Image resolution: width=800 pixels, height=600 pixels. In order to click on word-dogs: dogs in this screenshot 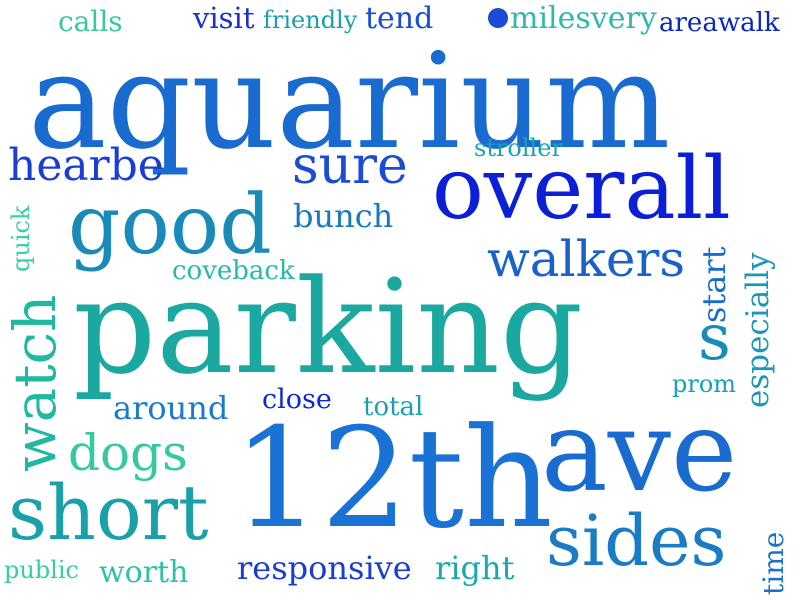, I will do `click(128, 453)`.